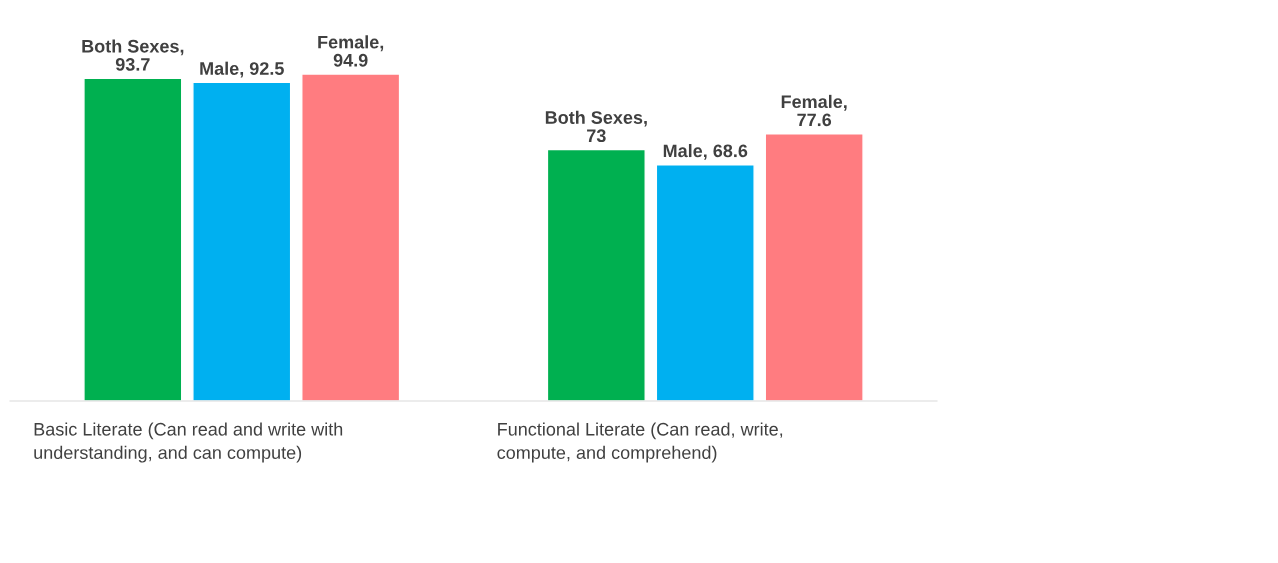  What do you see at coordinates (188, 442) in the screenshot?
I see `x-tick-label: Basic Literate (Can read and write with understanding, and can compute)` at bounding box center [188, 442].